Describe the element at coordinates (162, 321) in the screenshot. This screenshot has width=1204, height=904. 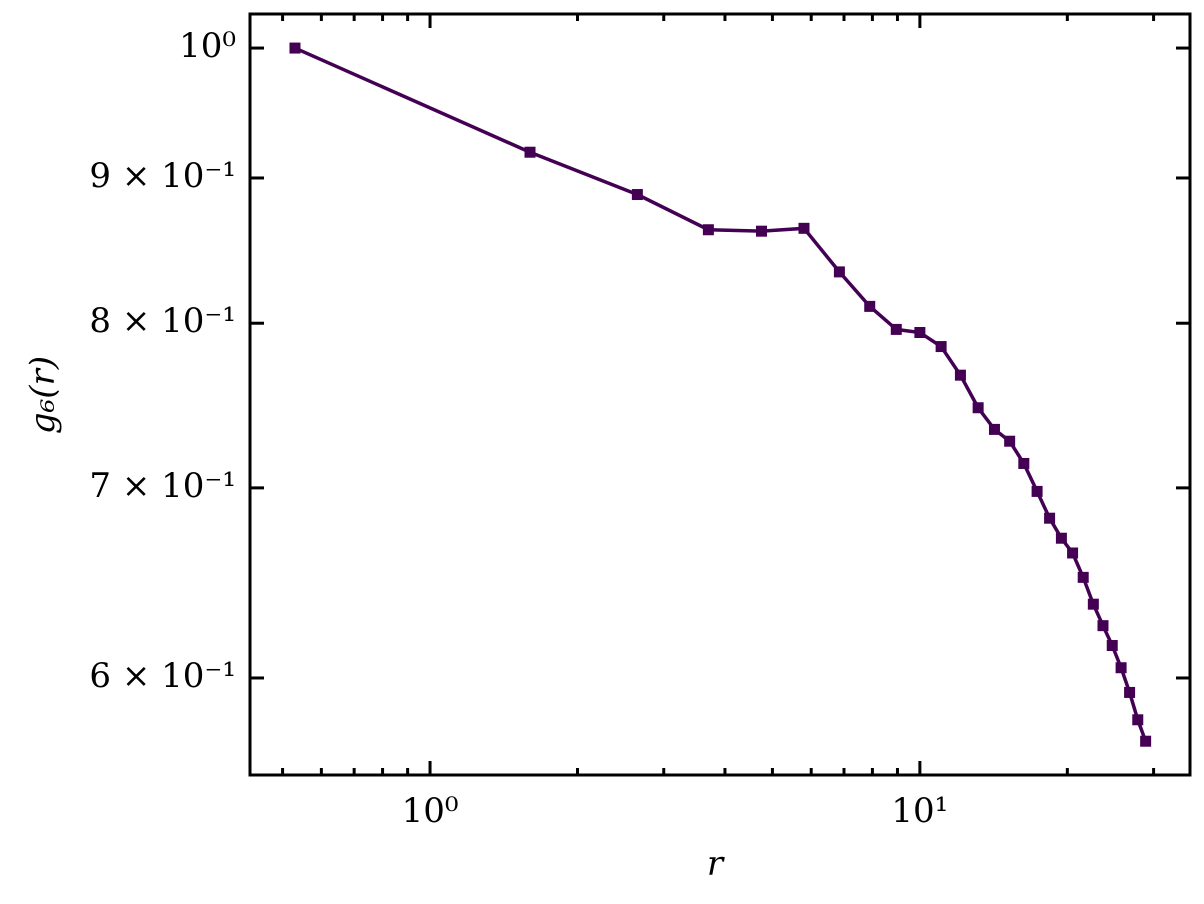
I see `y-tick-label: 8 × 10⁻¹` at that location.